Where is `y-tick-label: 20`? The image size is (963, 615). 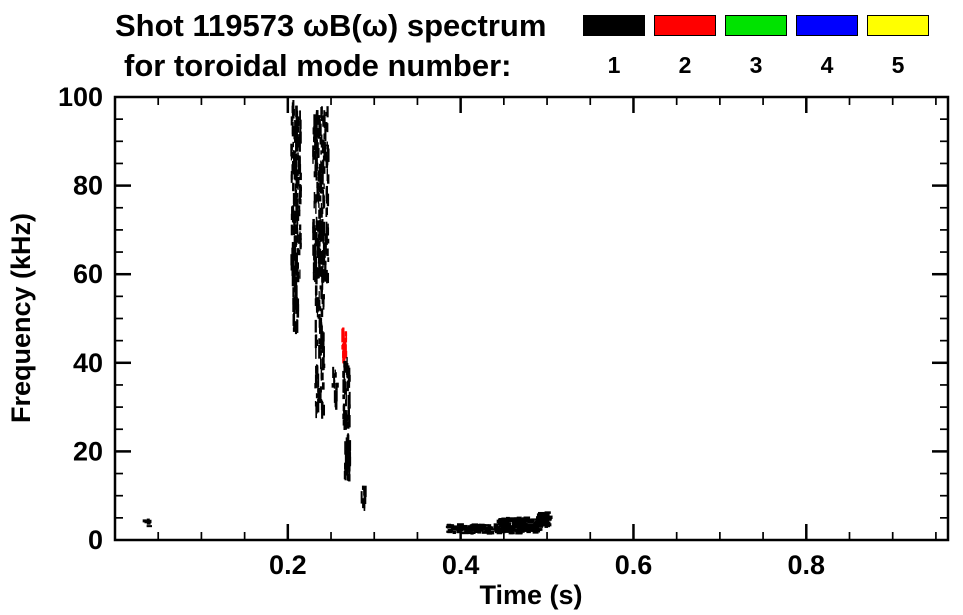
y-tick-label: 20 is located at coordinates (88, 451).